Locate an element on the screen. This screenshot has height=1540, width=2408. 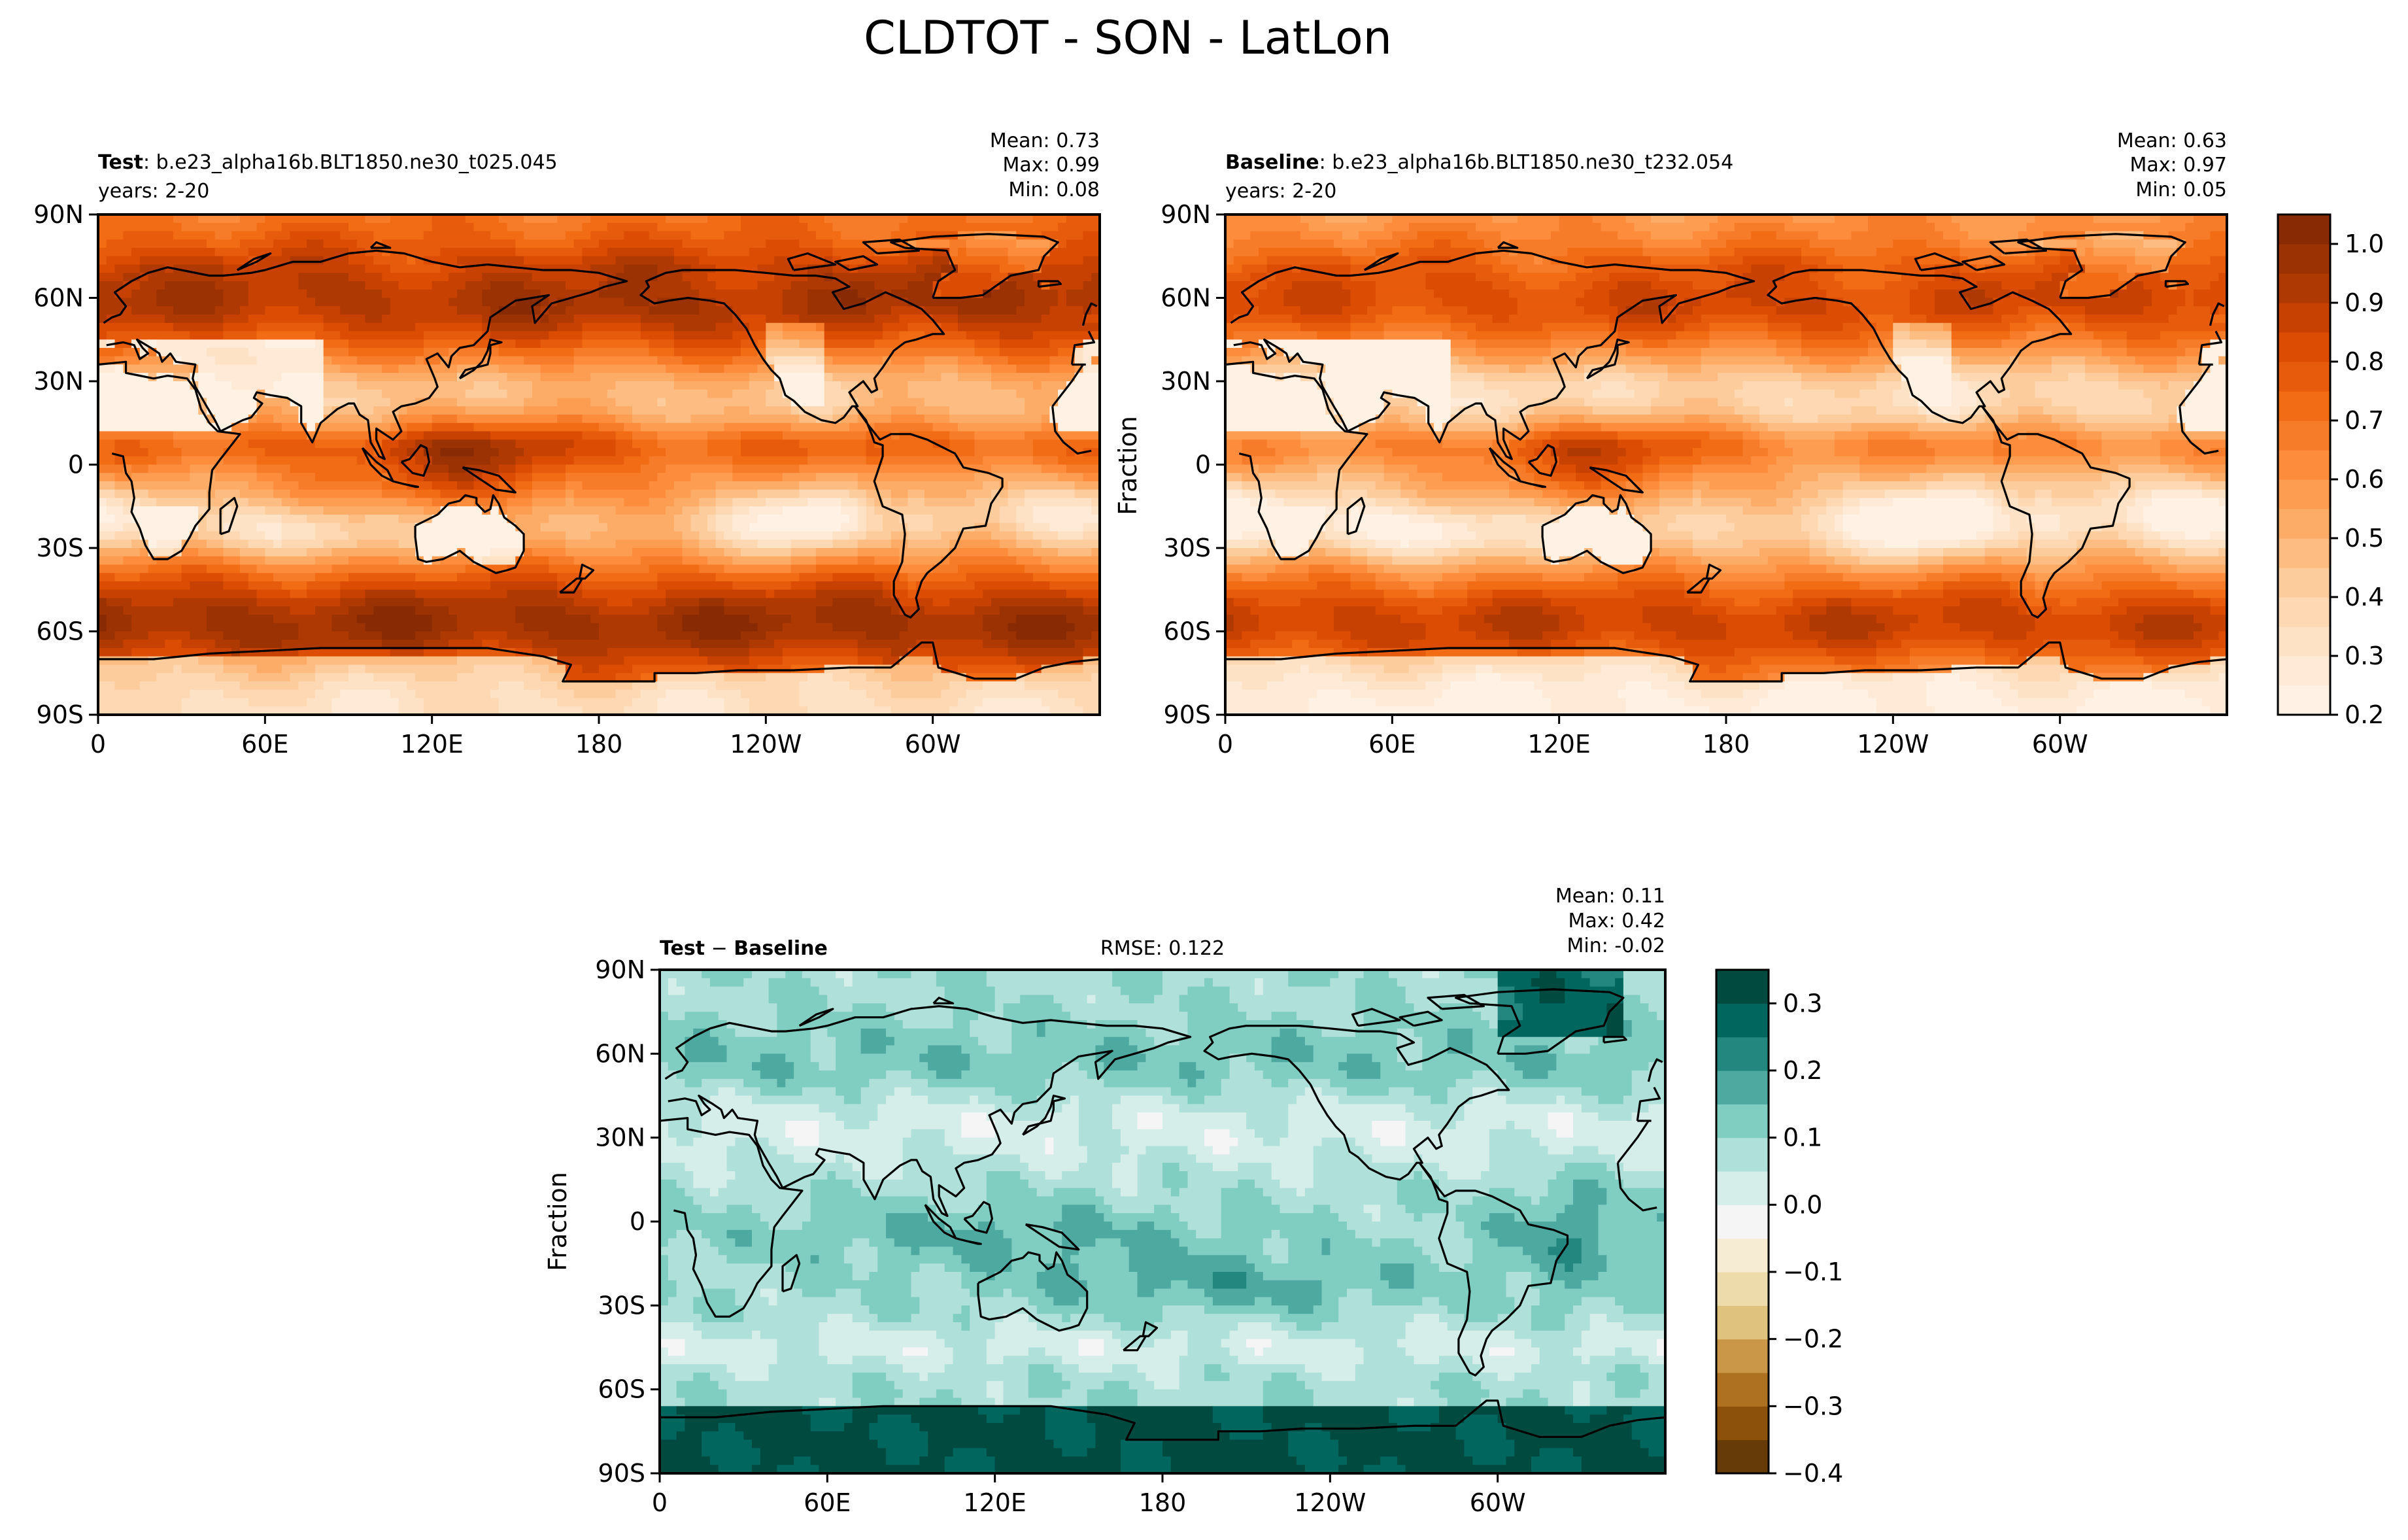
lon-tick-label: 120W is located at coordinates (766, 744).